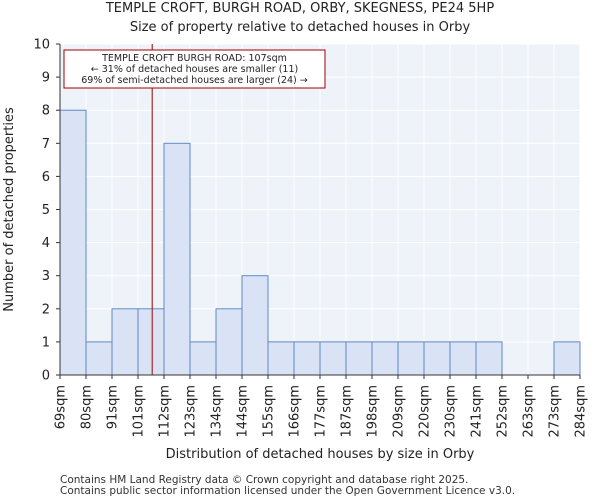 The width and height of the screenshot is (600, 500). Describe the element at coordinates (347, 411) in the screenshot. I see `x-tick-label: 187sqm` at that location.